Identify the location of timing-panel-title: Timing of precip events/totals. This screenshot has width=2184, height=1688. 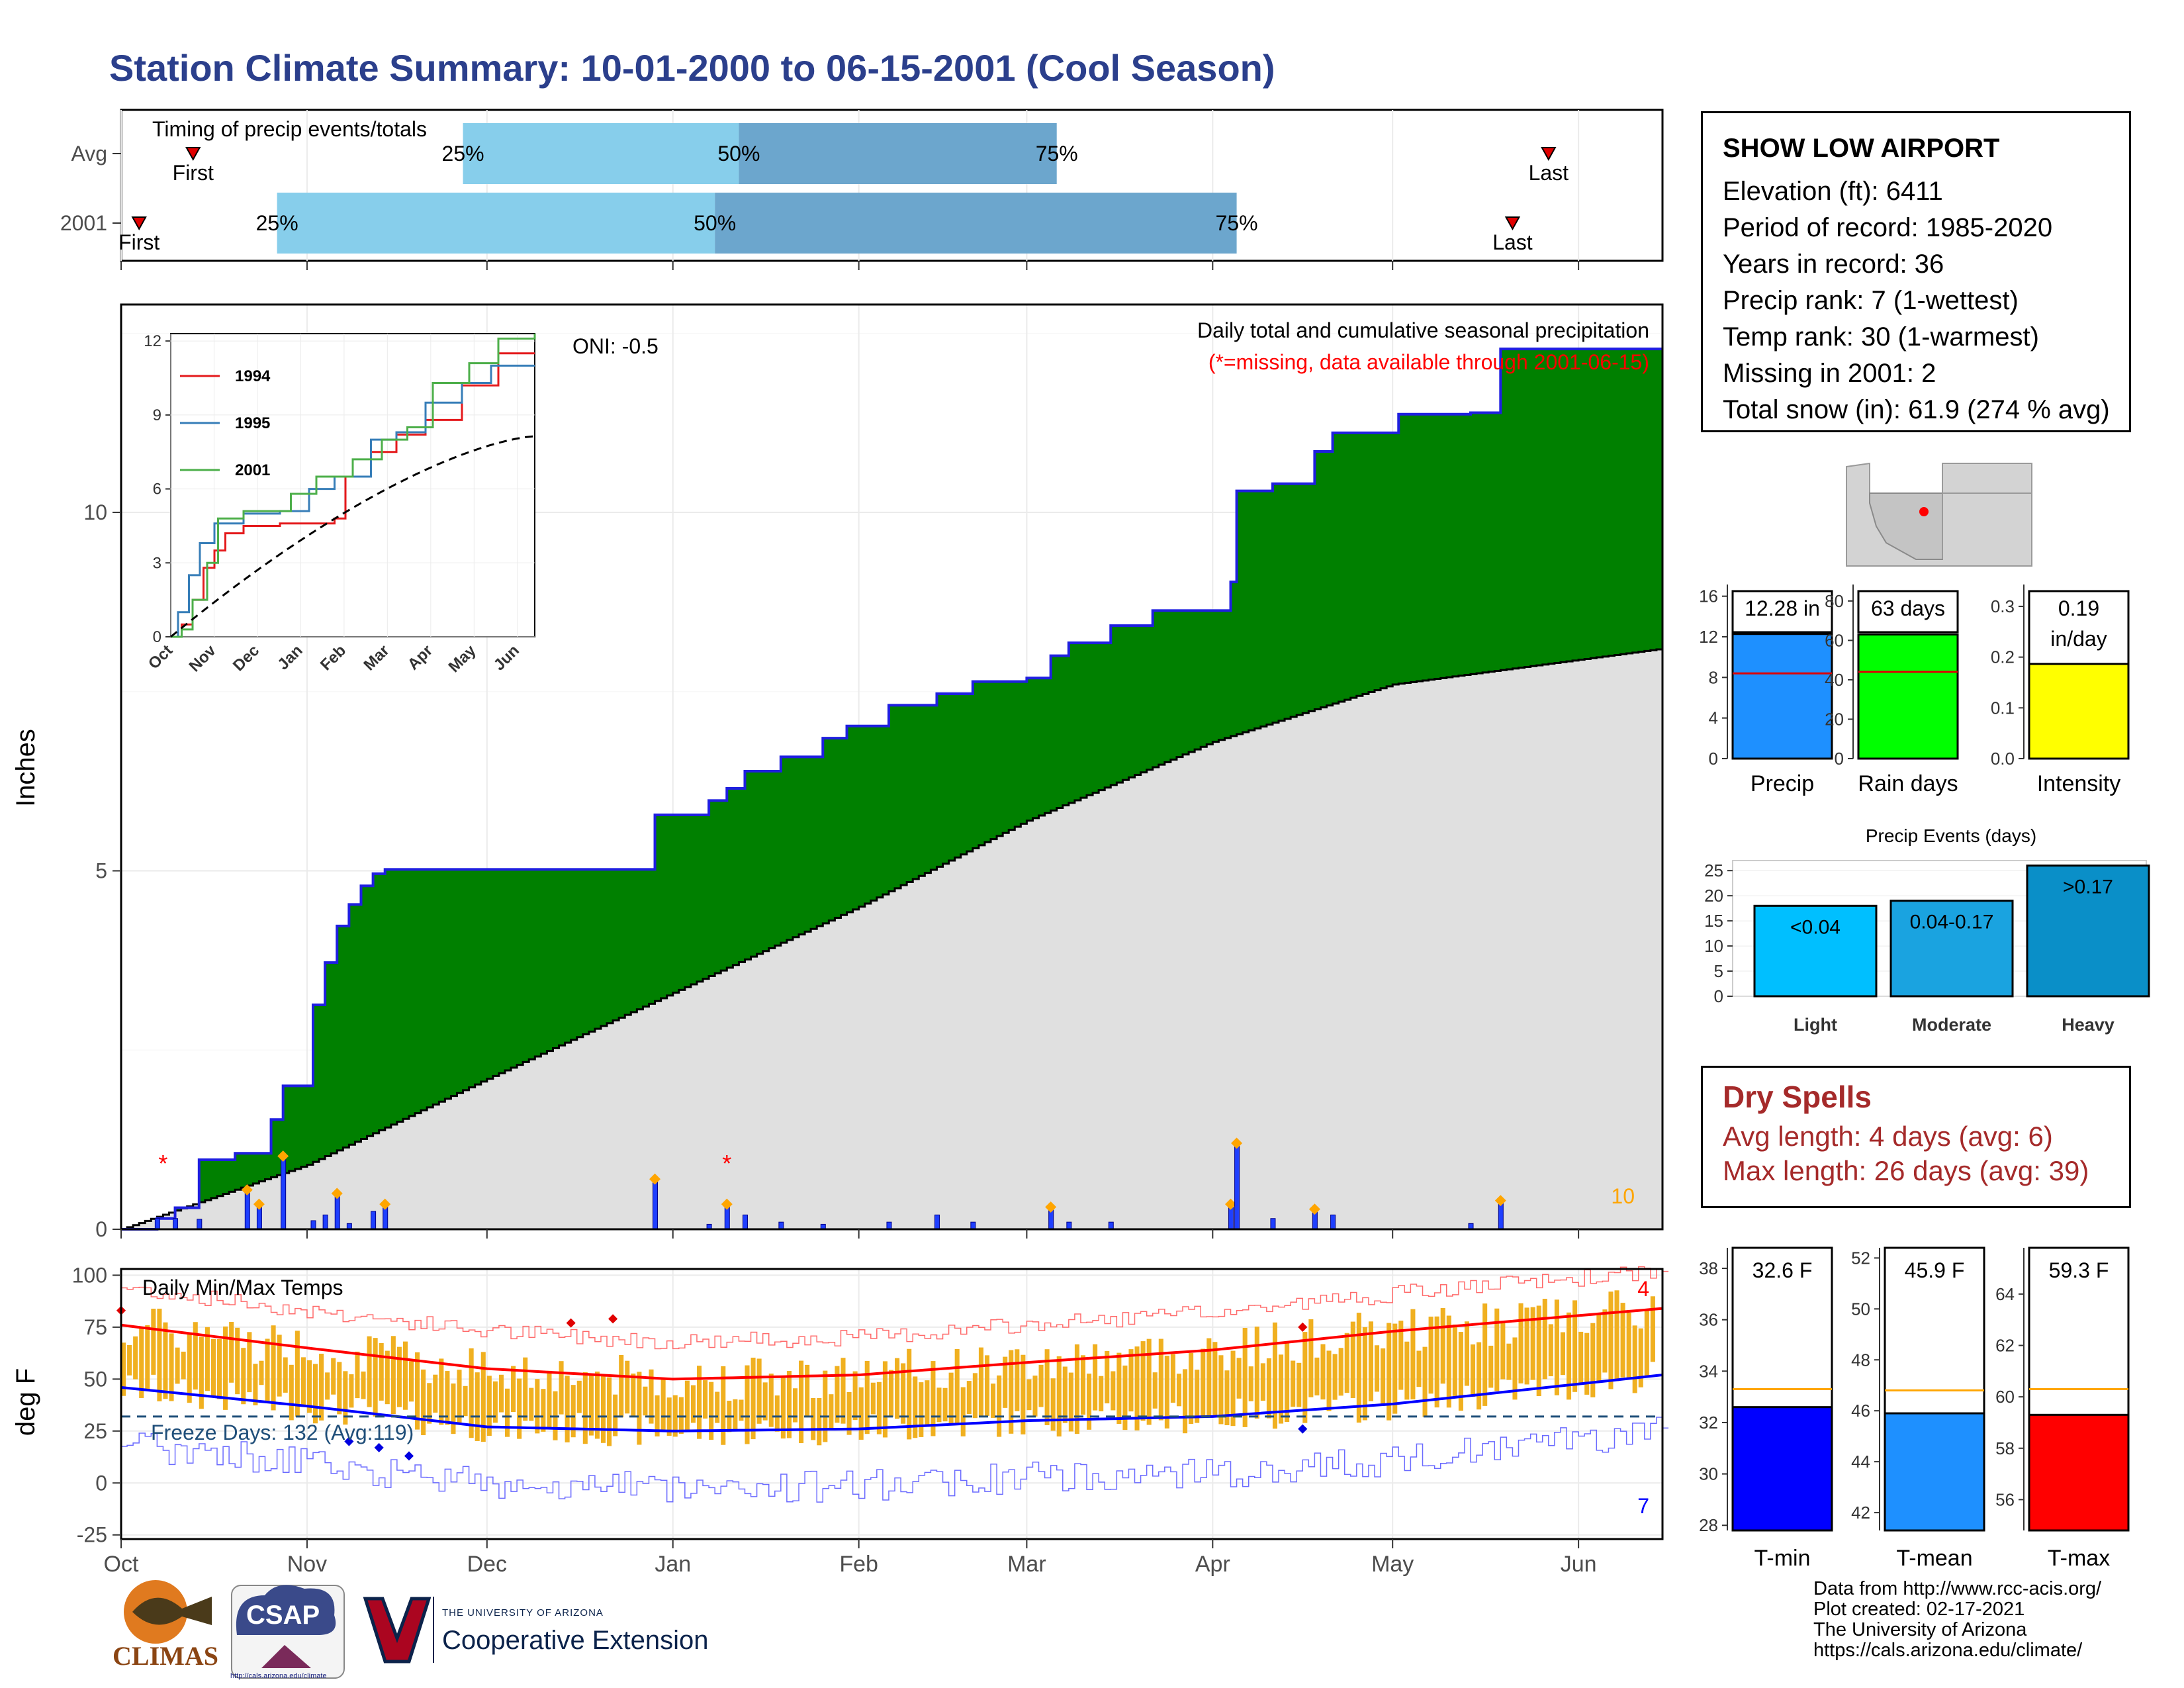
(289, 129).